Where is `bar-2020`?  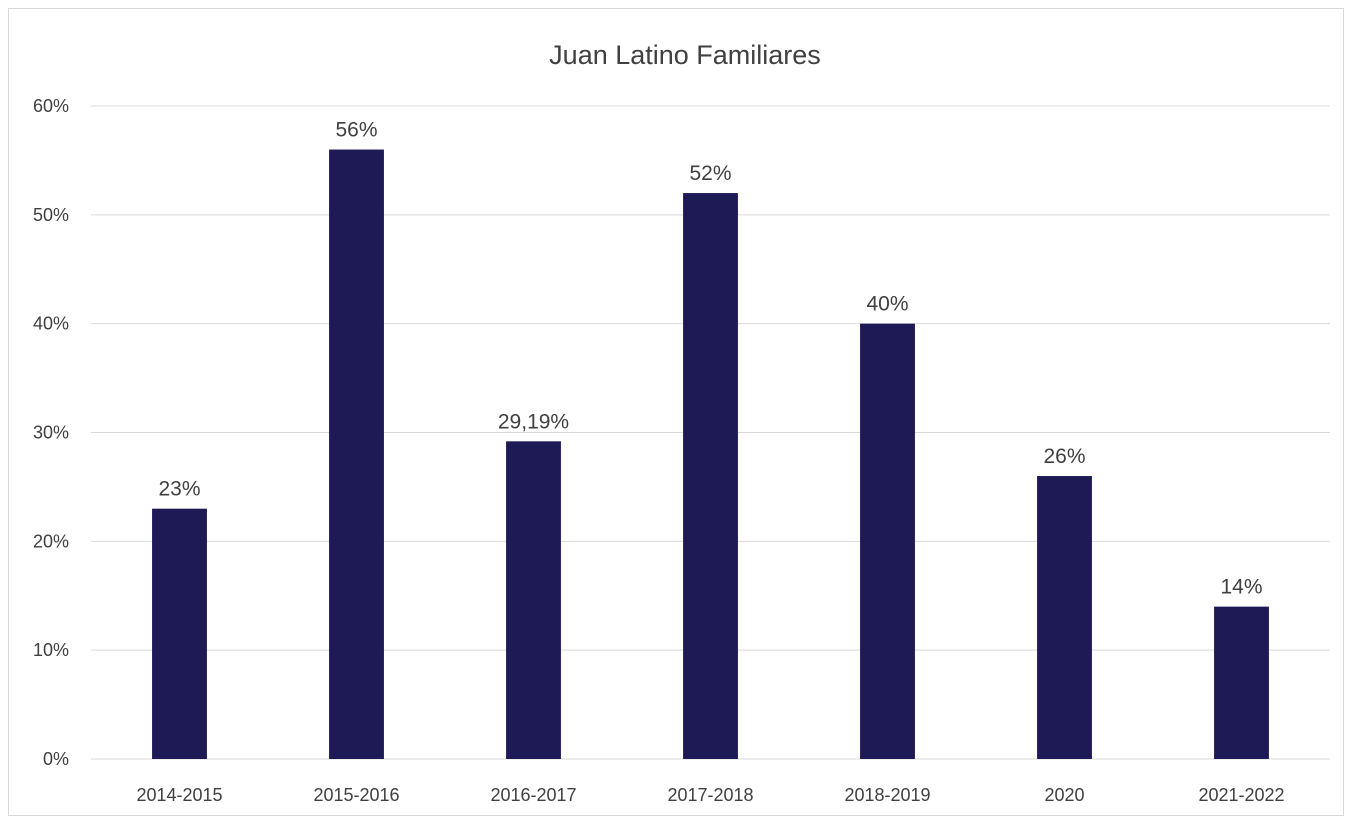 bar-2020 is located at coordinates (1064, 617).